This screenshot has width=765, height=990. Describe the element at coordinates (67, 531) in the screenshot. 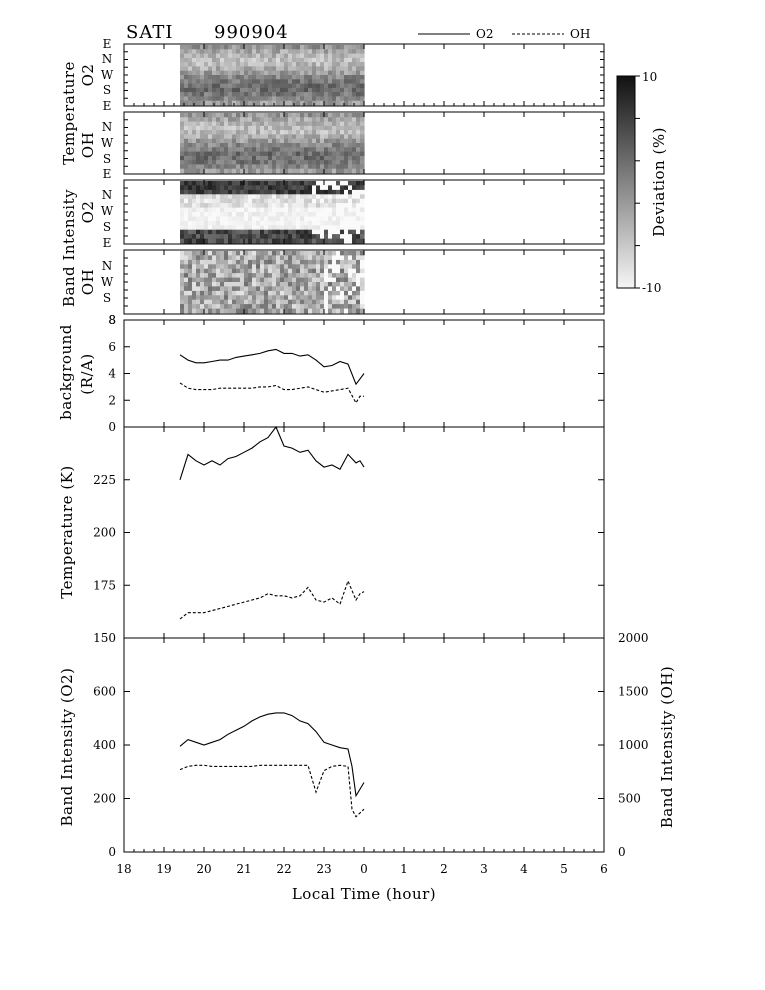

I see `ylabel-temperature: Temperature (K)` at that location.